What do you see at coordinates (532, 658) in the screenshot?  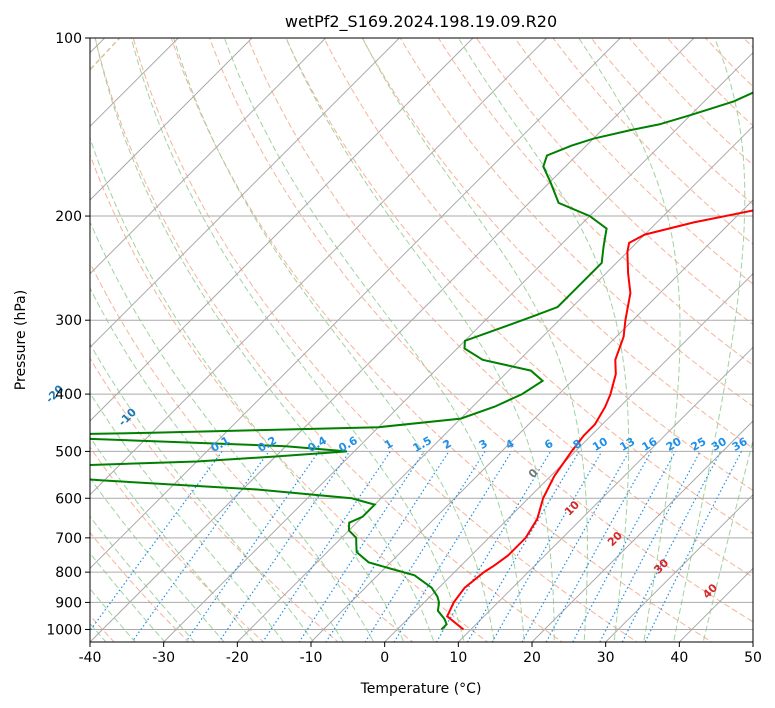 I see `x-tick-label: 20` at bounding box center [532, 658].